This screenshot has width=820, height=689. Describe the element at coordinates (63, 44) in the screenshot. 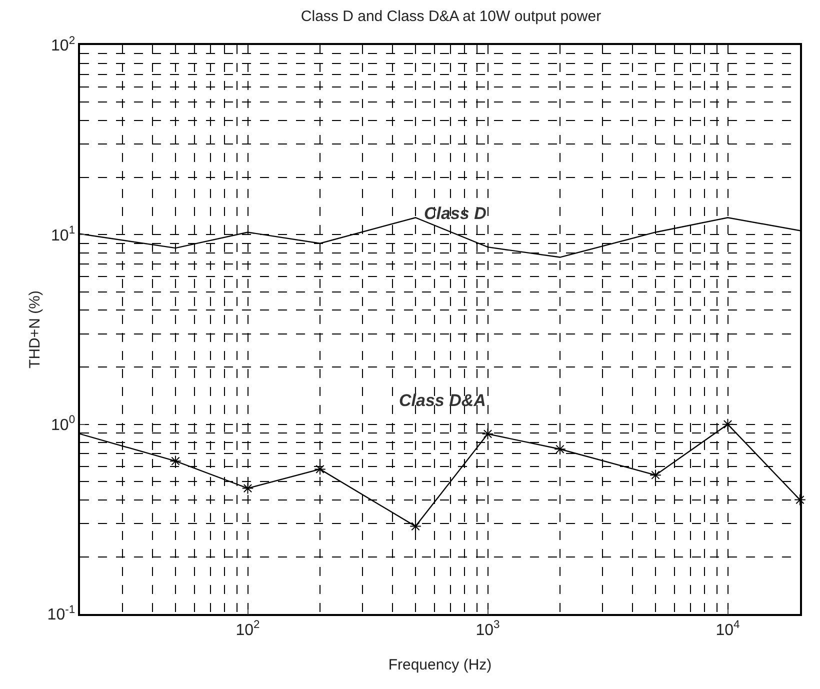

I see `y-tick-label: 10$^{2}$` at that location.